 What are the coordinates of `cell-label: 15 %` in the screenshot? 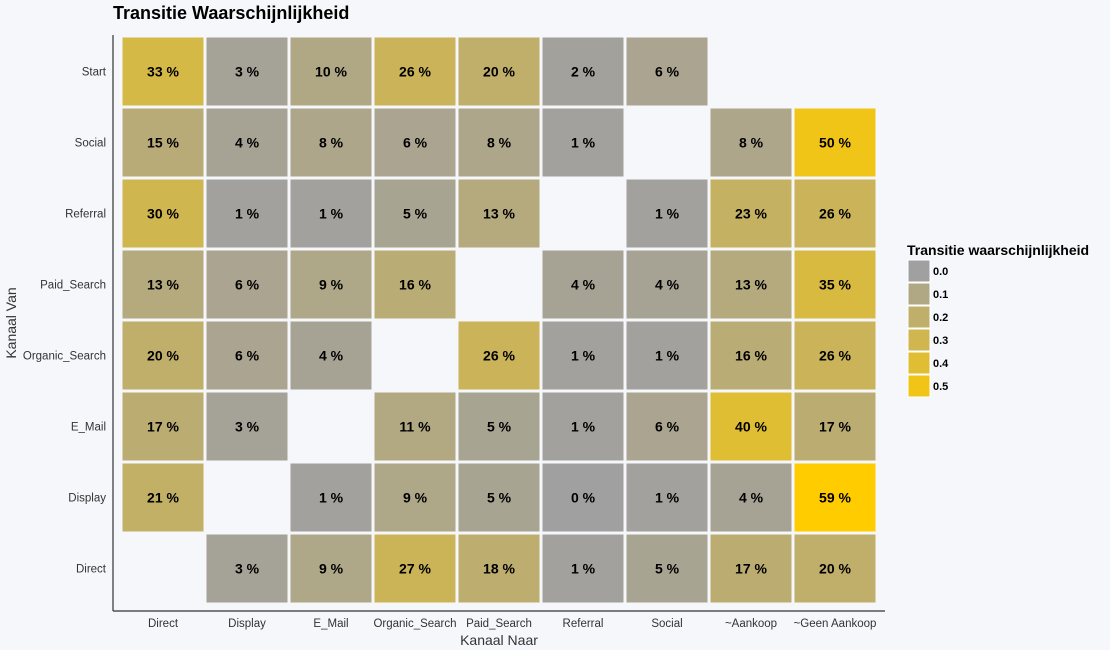 It's located at (163, 143).